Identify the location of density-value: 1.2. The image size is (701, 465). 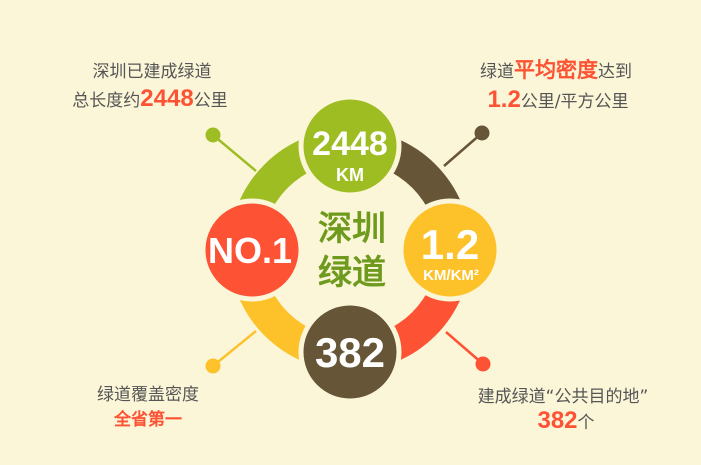
(450, 244).